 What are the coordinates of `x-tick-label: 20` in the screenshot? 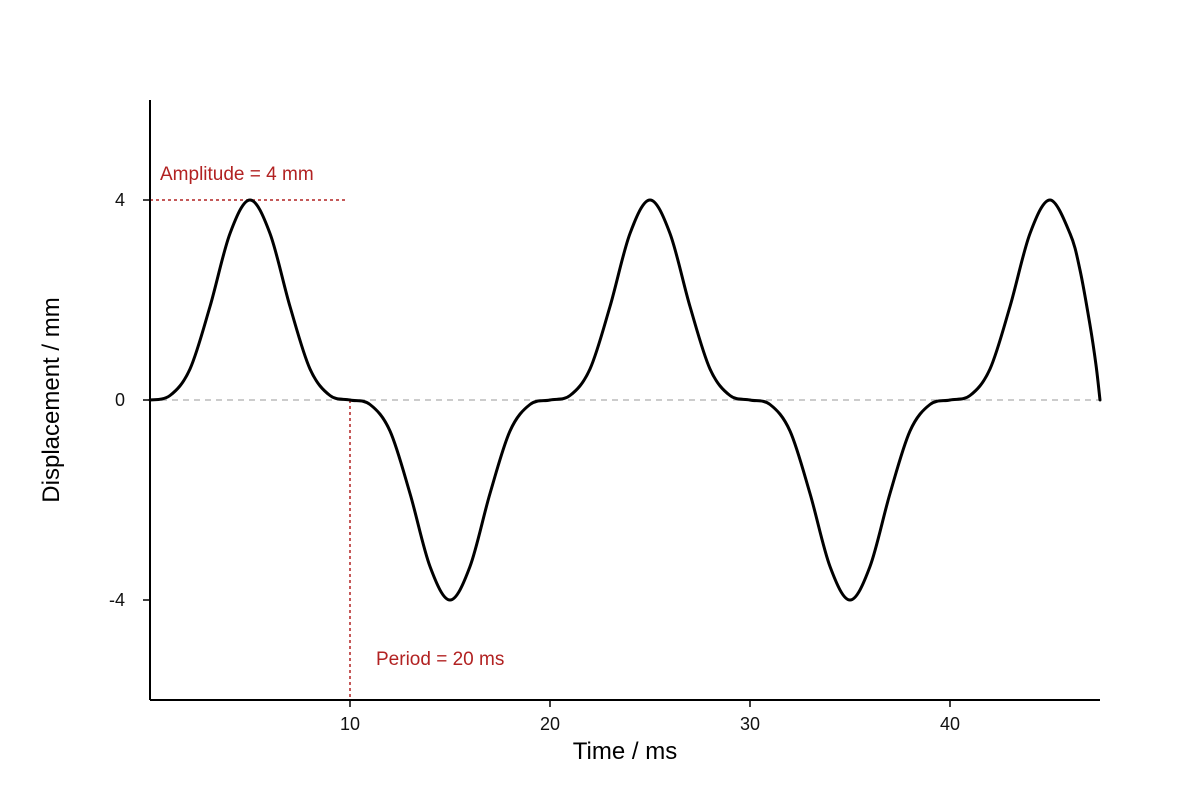 It's located at (550, 724).